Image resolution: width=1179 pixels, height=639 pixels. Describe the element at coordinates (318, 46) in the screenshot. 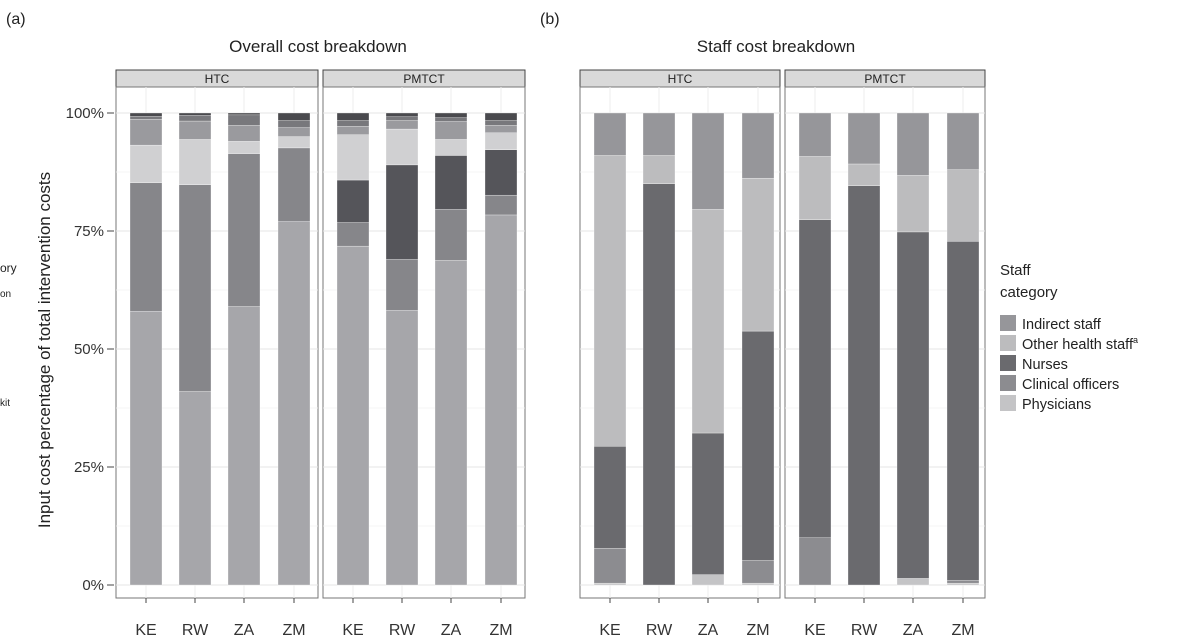

I see `chart-a-title: Overall cost breakdown` at that location.